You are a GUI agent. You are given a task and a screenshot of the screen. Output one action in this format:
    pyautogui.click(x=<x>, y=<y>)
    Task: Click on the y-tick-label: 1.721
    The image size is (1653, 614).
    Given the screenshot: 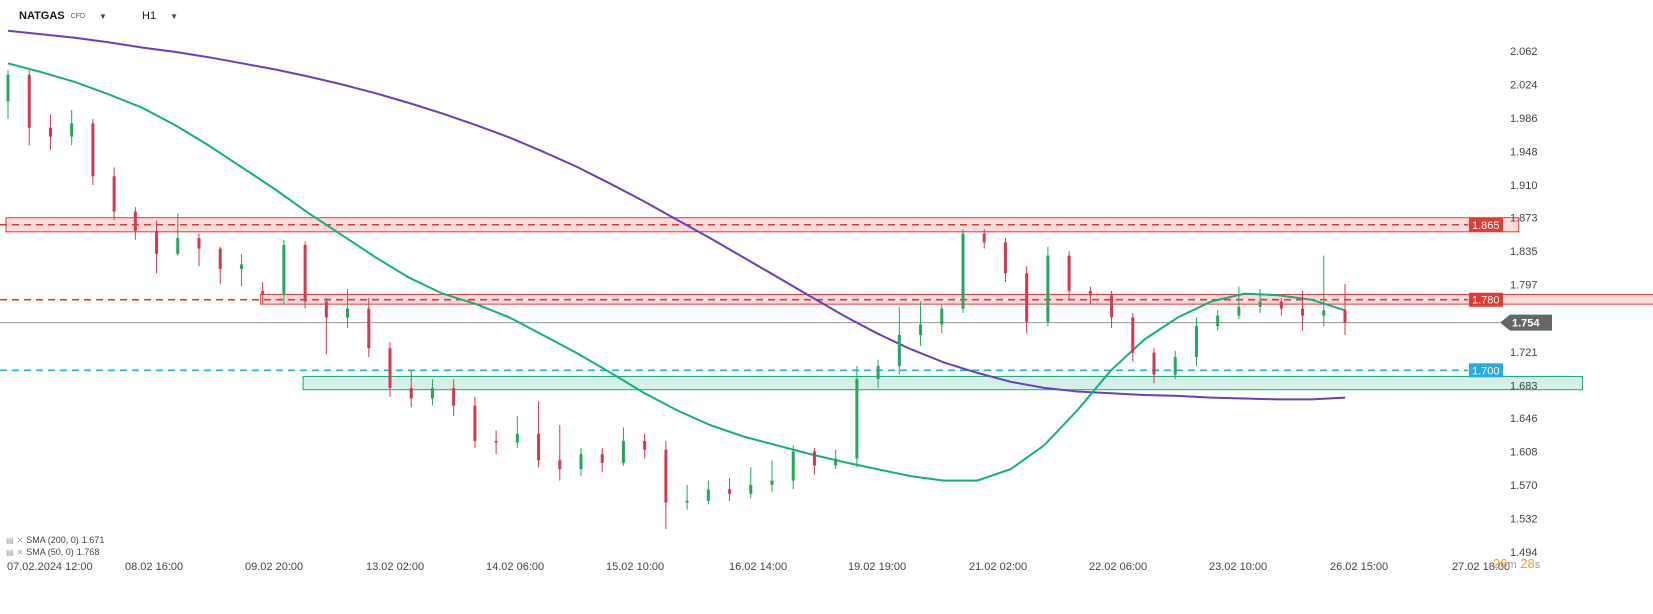 What is the action you would take?
    pyautogui.click(x=1524, y=353)
    